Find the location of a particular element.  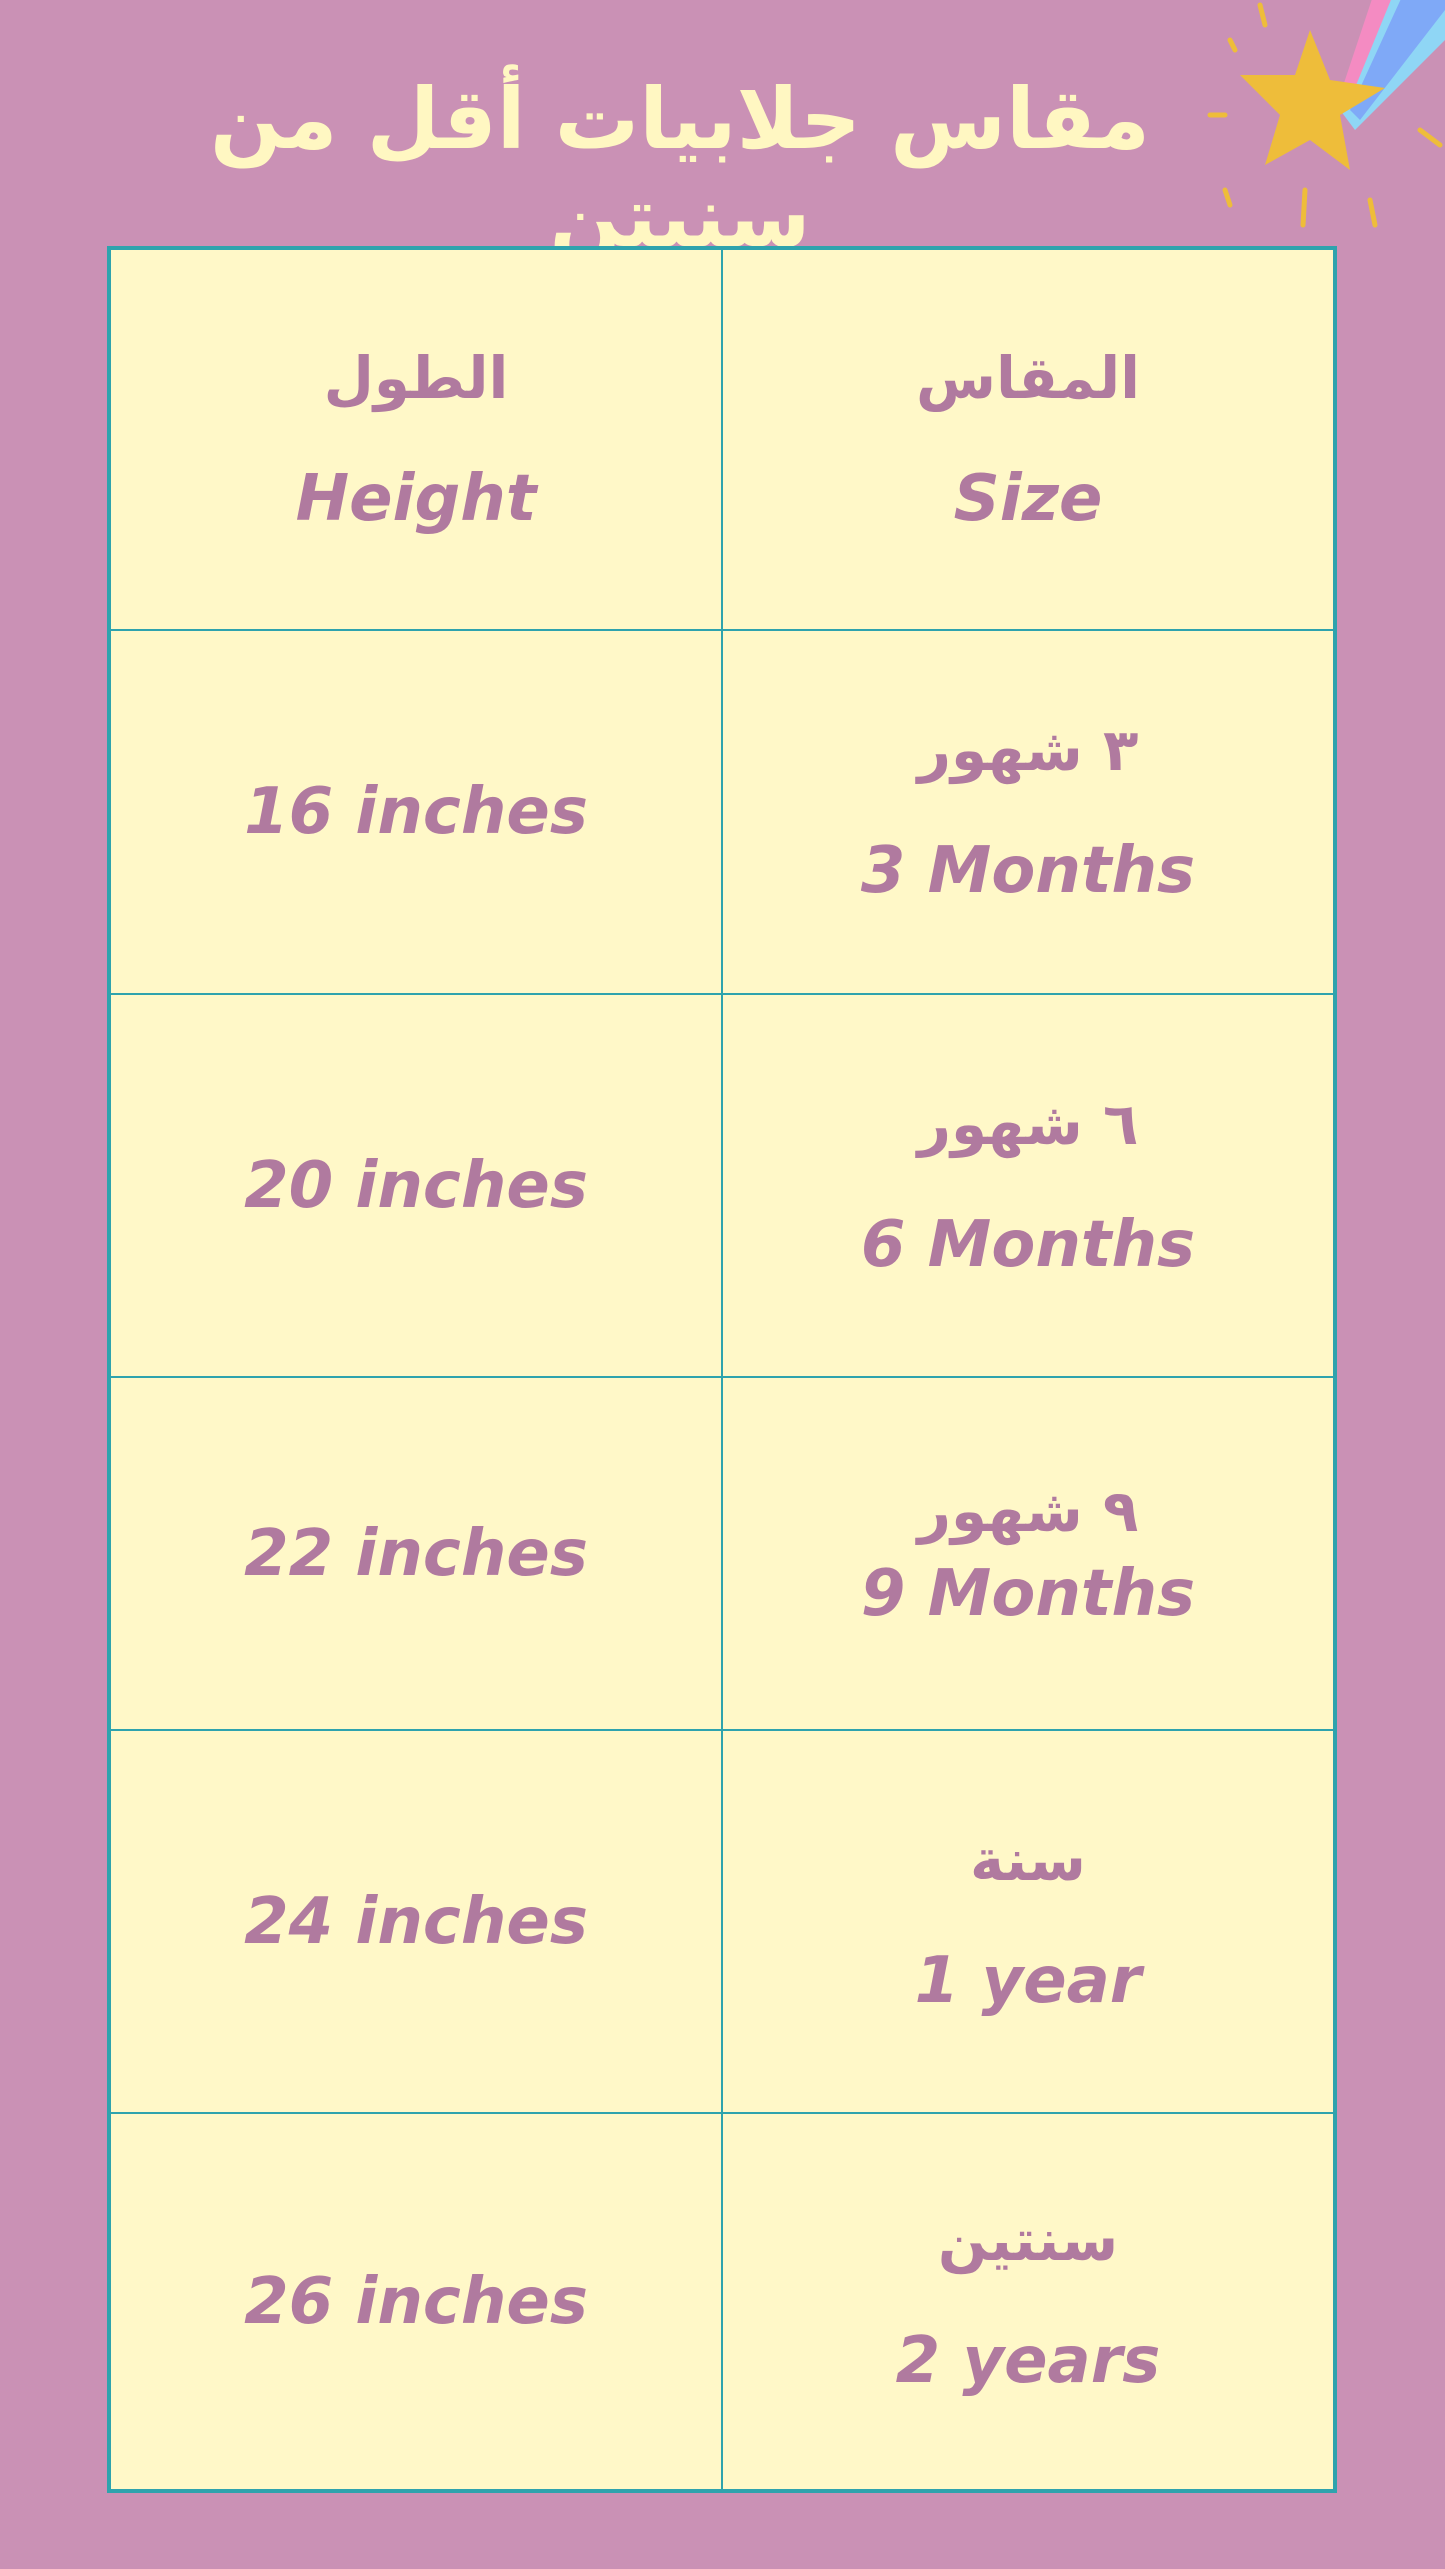

size-en: 1 year is located at coordinates (1028, 1980).